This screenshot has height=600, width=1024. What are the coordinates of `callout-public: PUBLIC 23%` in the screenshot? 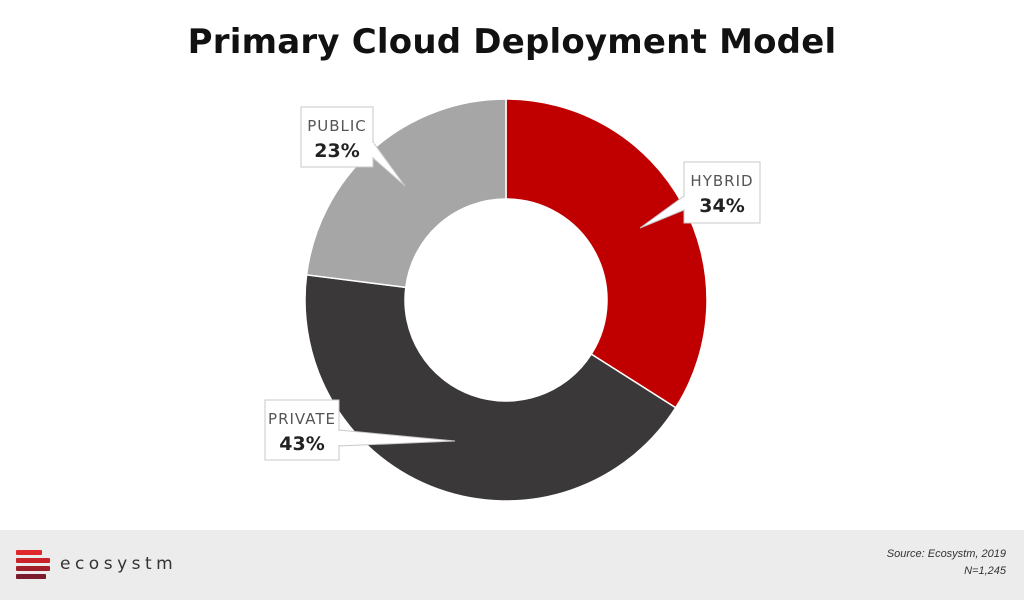 It's located at (353, 146).